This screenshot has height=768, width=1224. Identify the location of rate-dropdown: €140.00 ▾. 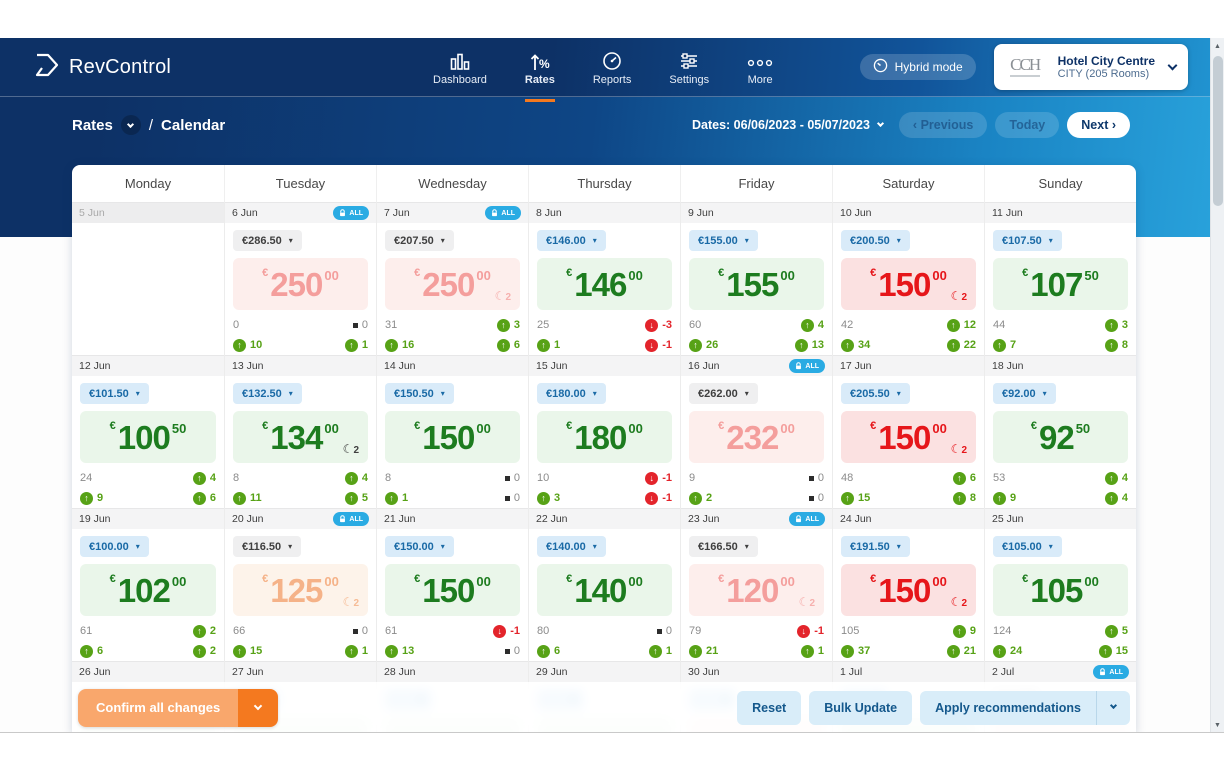
(571, 546).